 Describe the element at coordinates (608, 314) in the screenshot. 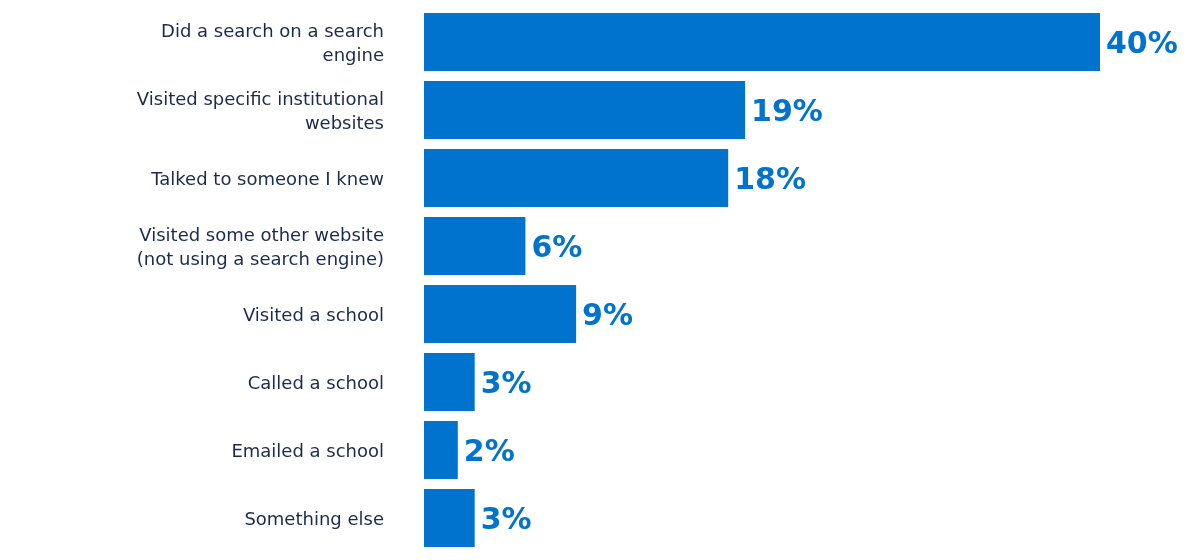

I see `data-label: 9%` at that location.